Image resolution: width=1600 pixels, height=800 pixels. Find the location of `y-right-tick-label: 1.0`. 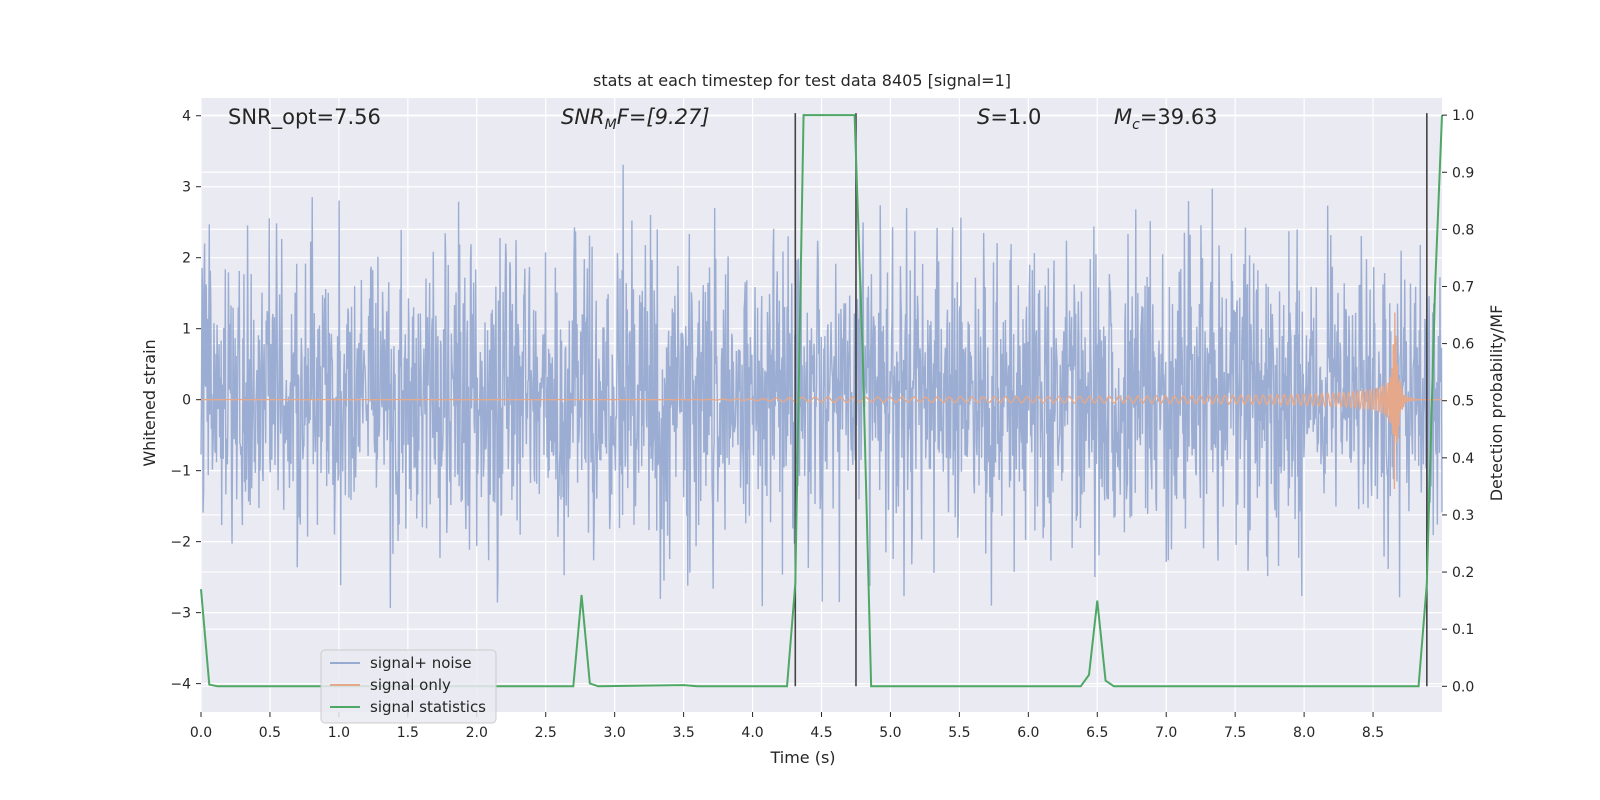

y-right-tick-label: 1.0 is located at coordinates (1463, 116).